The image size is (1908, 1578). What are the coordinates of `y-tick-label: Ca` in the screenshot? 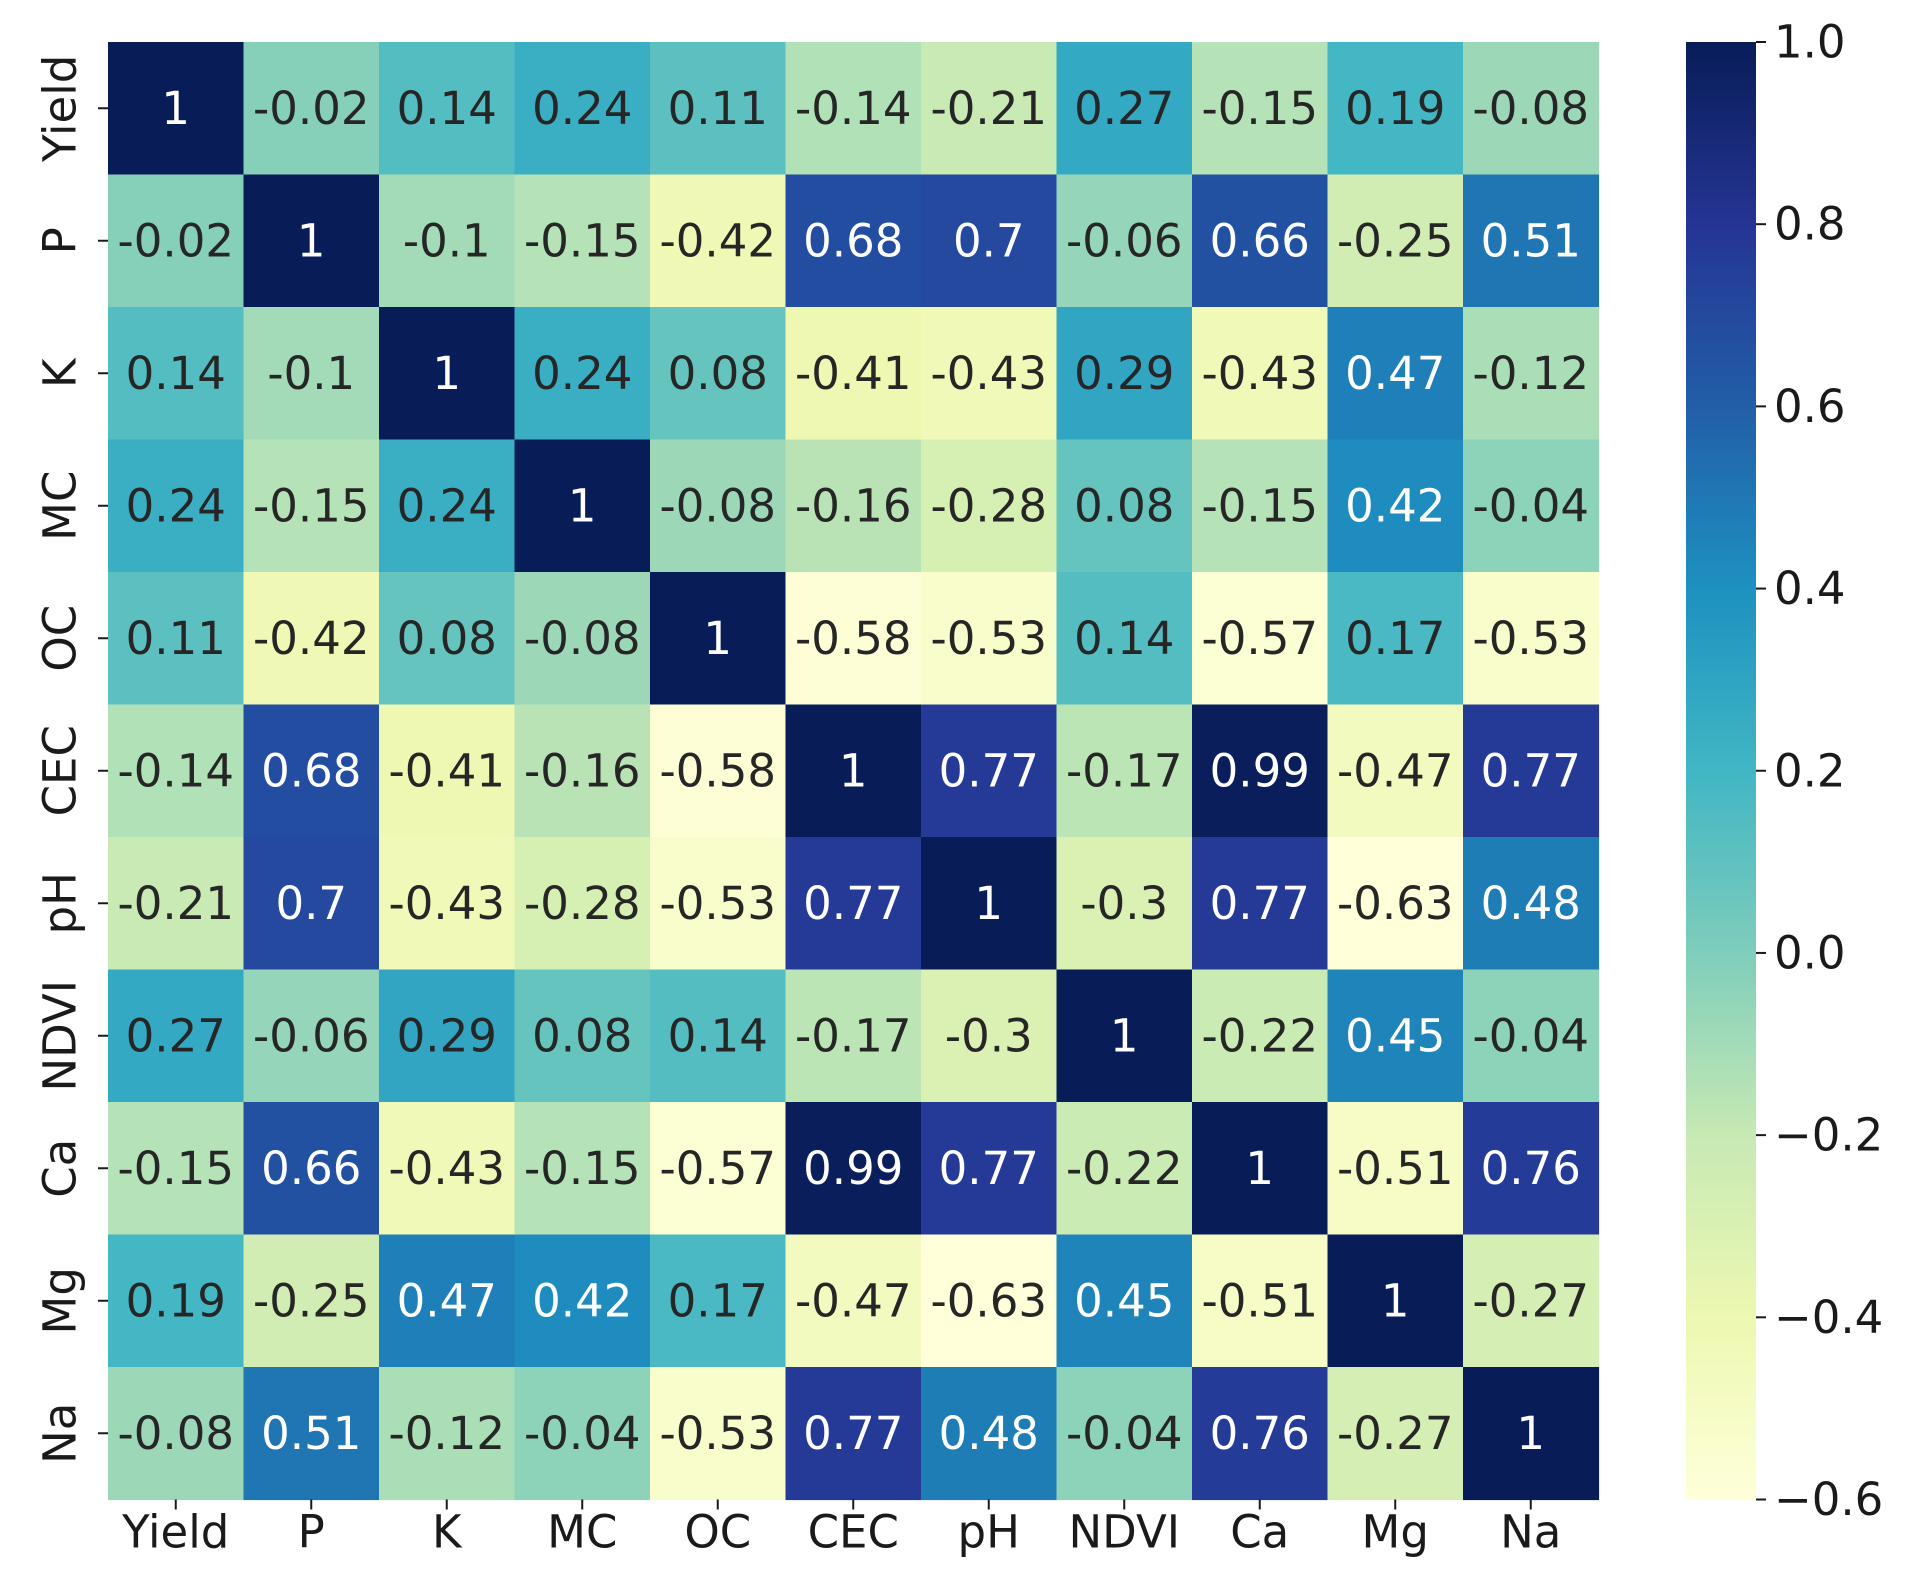 It's located at (60, 1168).